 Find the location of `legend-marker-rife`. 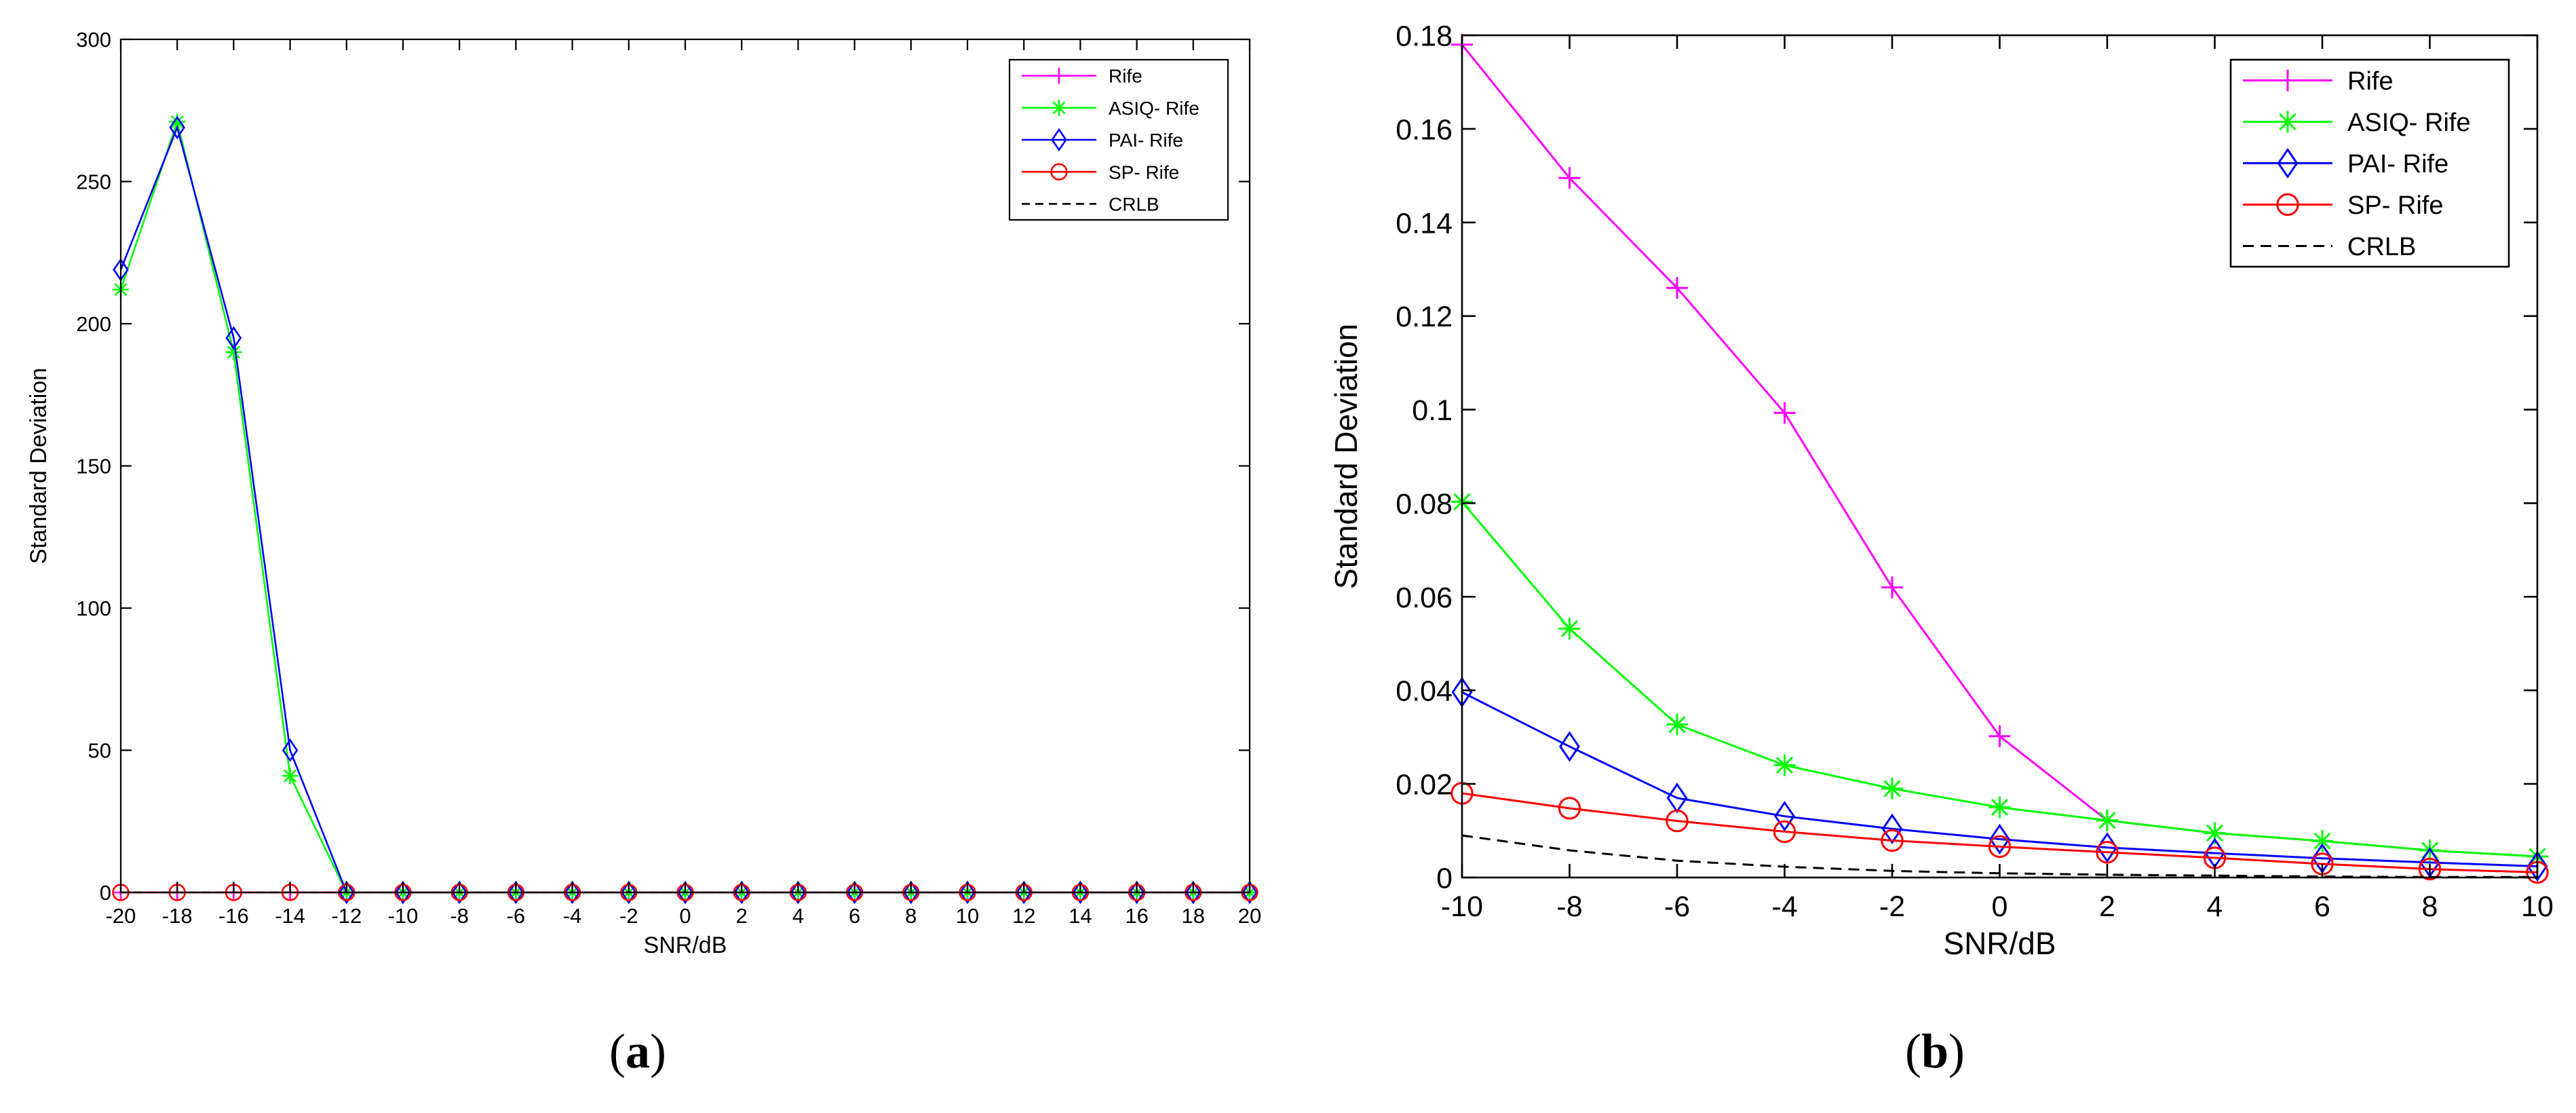

legend-marker-rife is located at coordinates (1059, 75).